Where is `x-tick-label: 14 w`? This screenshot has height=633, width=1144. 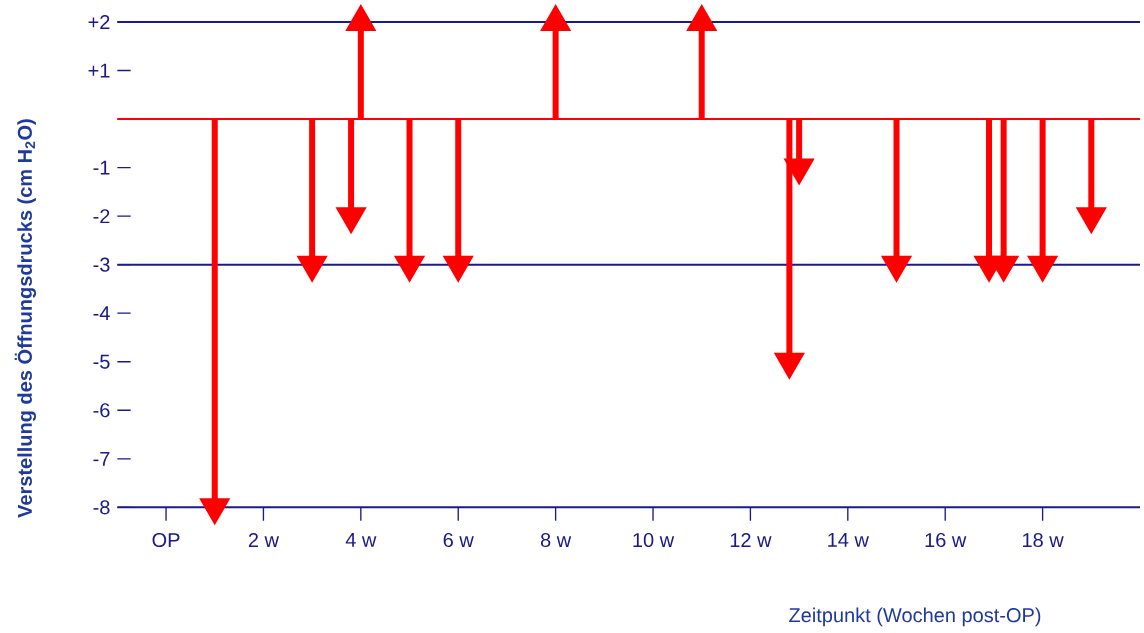 x-tick-label: 14 w is located at coordinates (848, 539).